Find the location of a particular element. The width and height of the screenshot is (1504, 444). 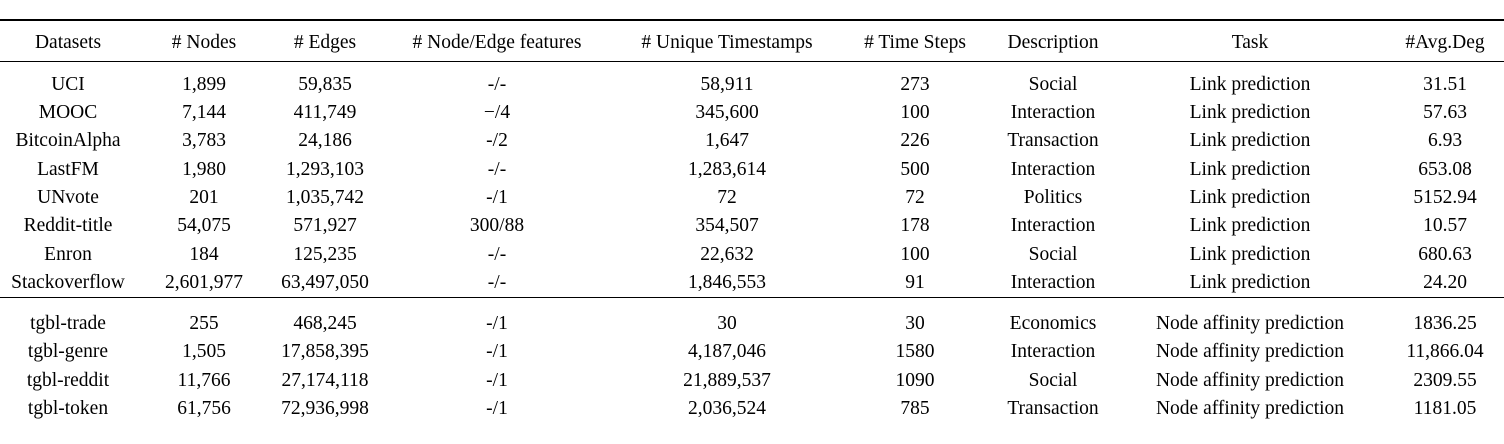

column-header-avg-deg: #Avg.Deg is located at coordinates (1445, 42).